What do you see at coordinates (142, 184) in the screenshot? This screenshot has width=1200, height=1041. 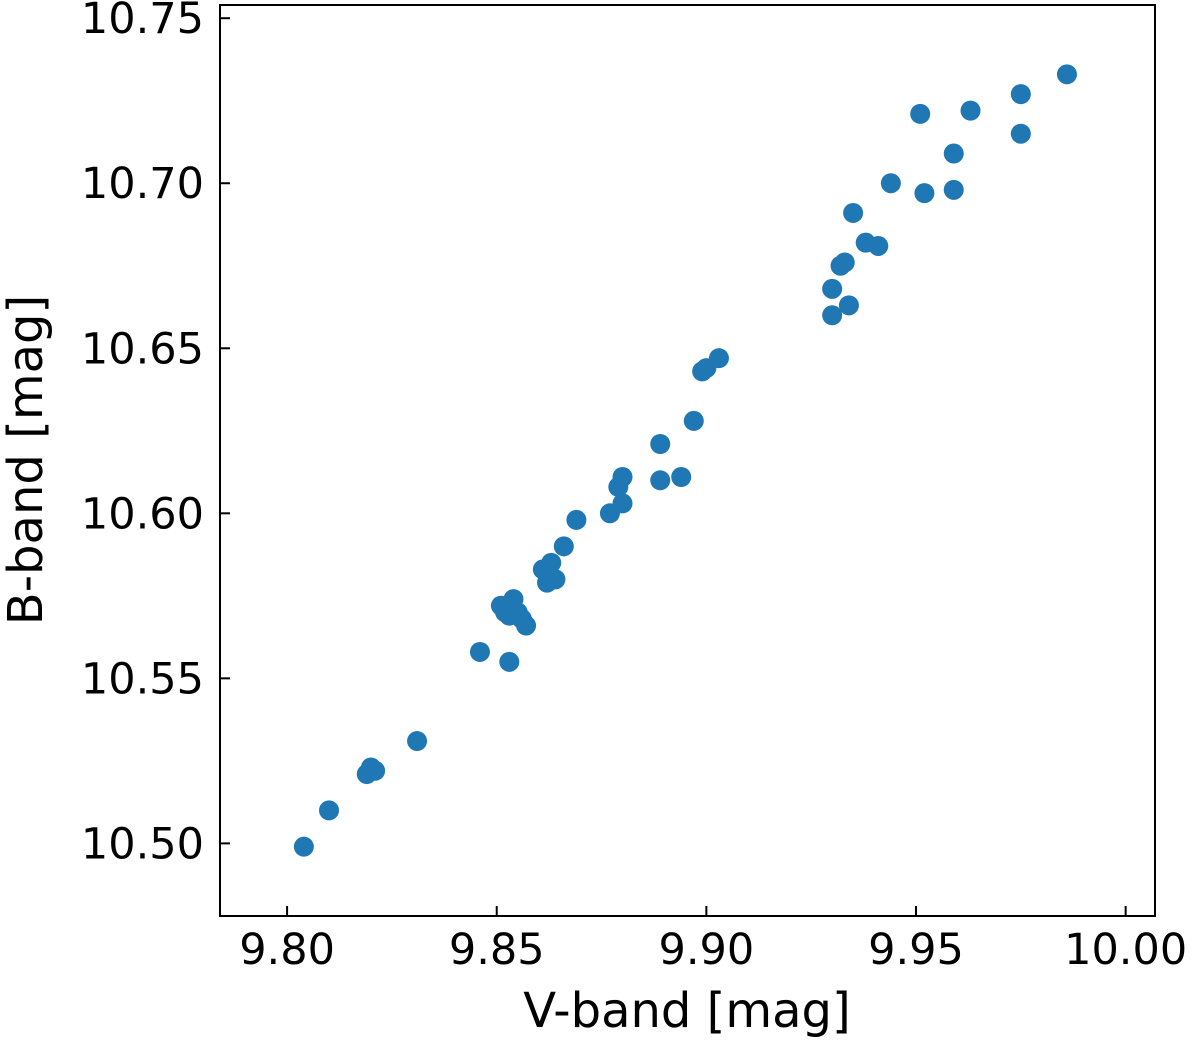 I see `y-tick-label: 10.70` at bounding box center [142, 184].